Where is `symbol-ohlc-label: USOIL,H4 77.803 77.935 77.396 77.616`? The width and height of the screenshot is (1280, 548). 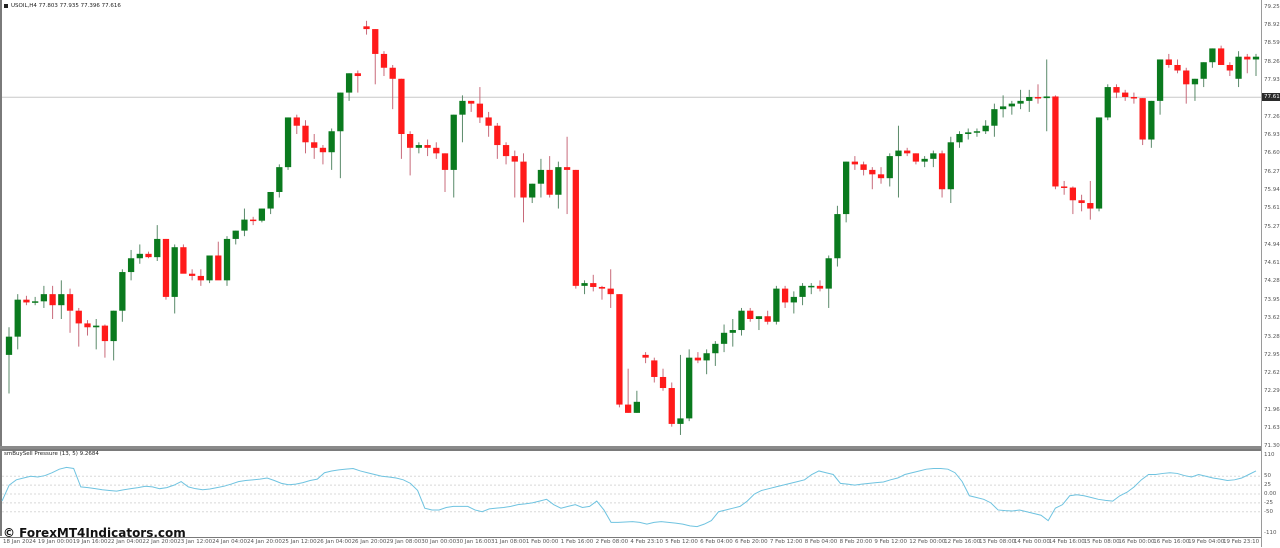
symbol-ohlc-label: USOIL,H4 77.803 77.935 77.396 77.616 is located at coordinates (62, 6).